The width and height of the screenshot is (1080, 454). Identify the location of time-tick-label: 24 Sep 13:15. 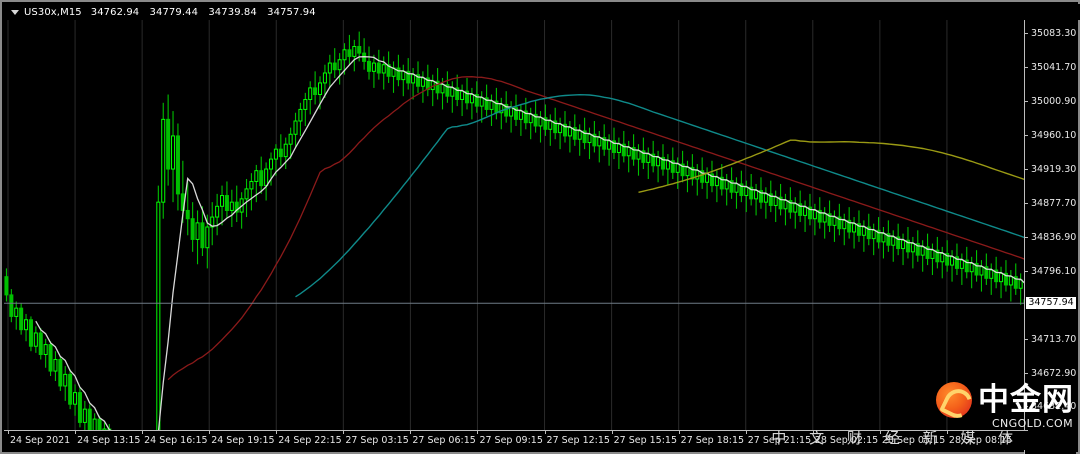
(109, 440).